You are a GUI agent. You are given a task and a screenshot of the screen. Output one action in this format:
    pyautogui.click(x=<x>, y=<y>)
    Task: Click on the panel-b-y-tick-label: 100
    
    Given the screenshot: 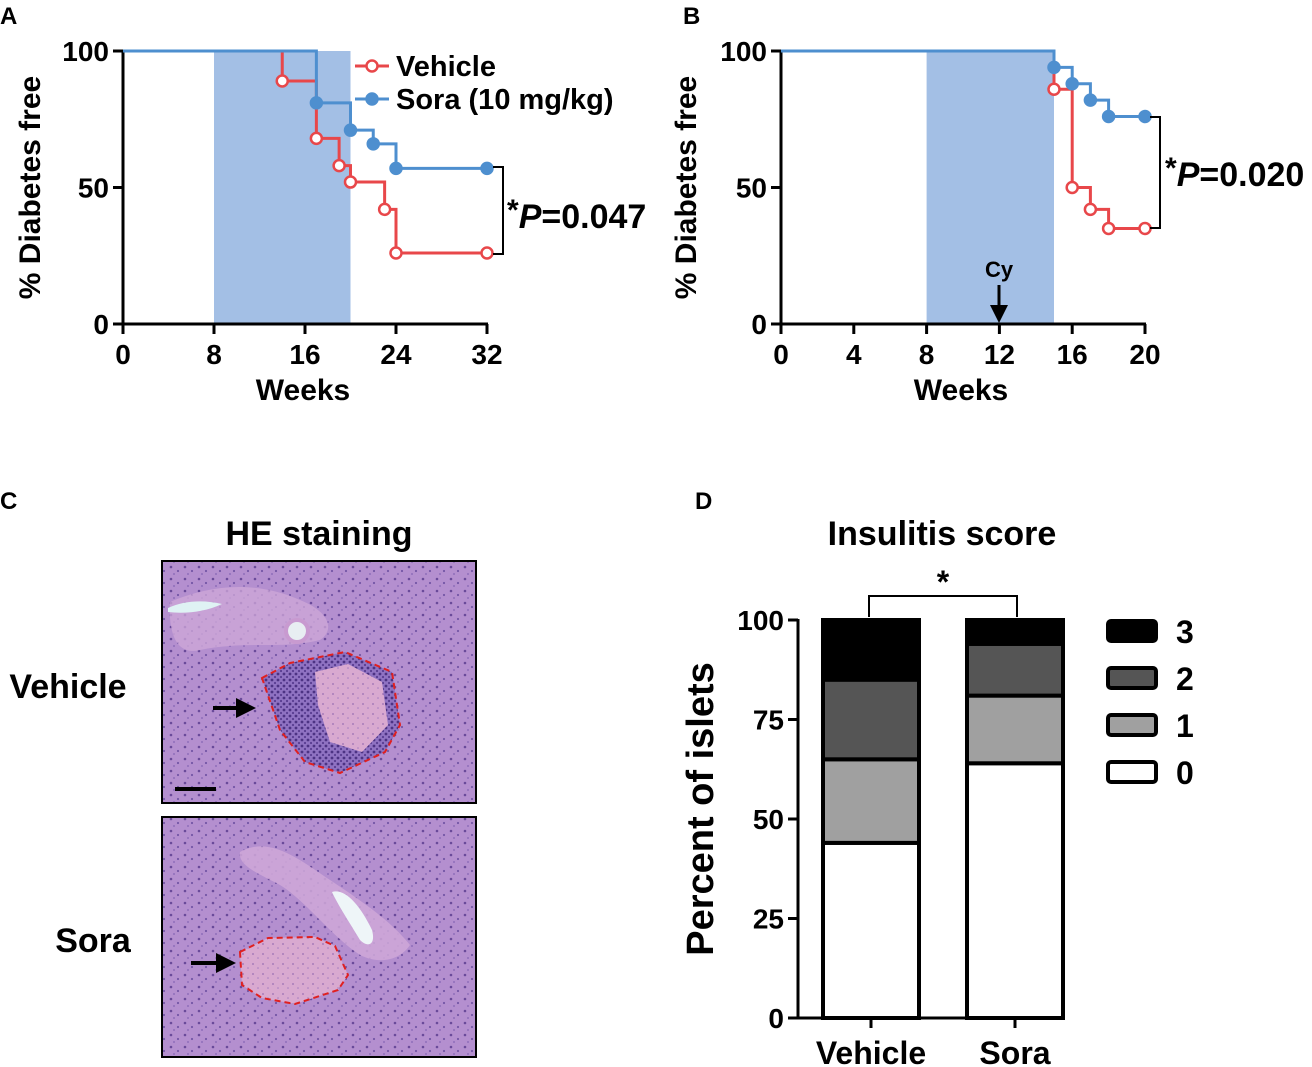 What is the action you would take?
    pyautogui.click(x=743, y=51)
    